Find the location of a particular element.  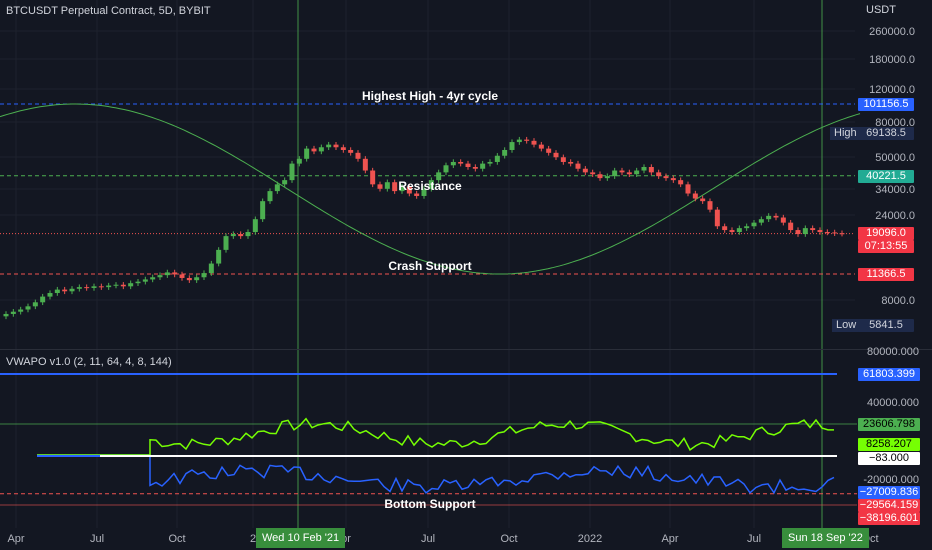

bottom-support-annotation: Bottom Support is located at coordinates (430, 504).